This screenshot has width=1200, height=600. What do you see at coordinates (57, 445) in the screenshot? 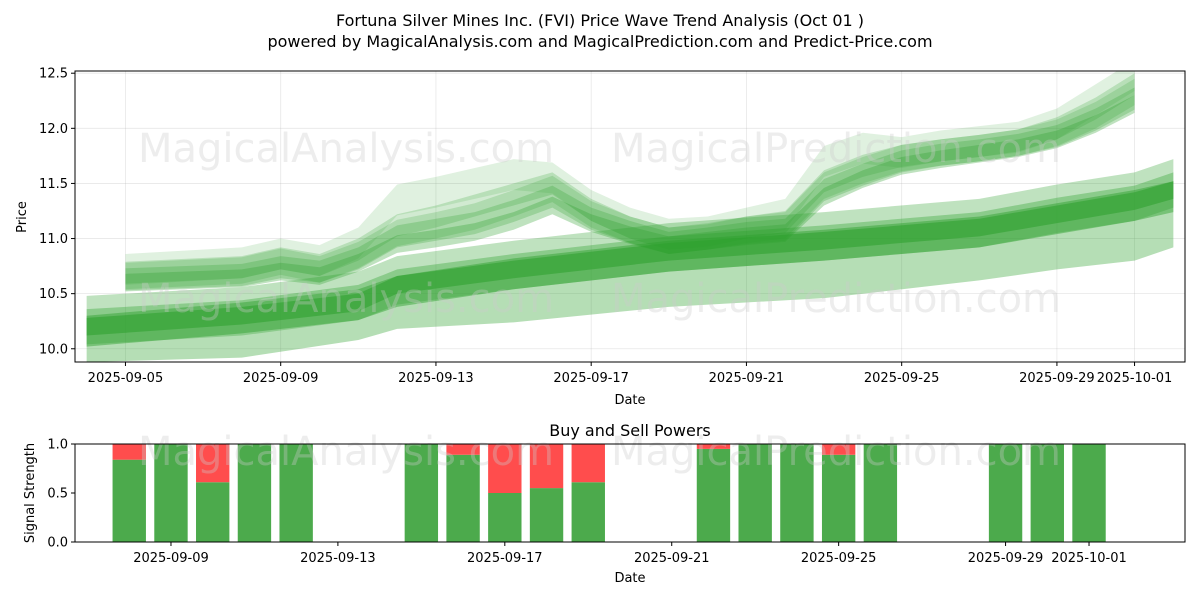
I see `bar-y-tick-label: 1.0` at bounding box center [57, 445].